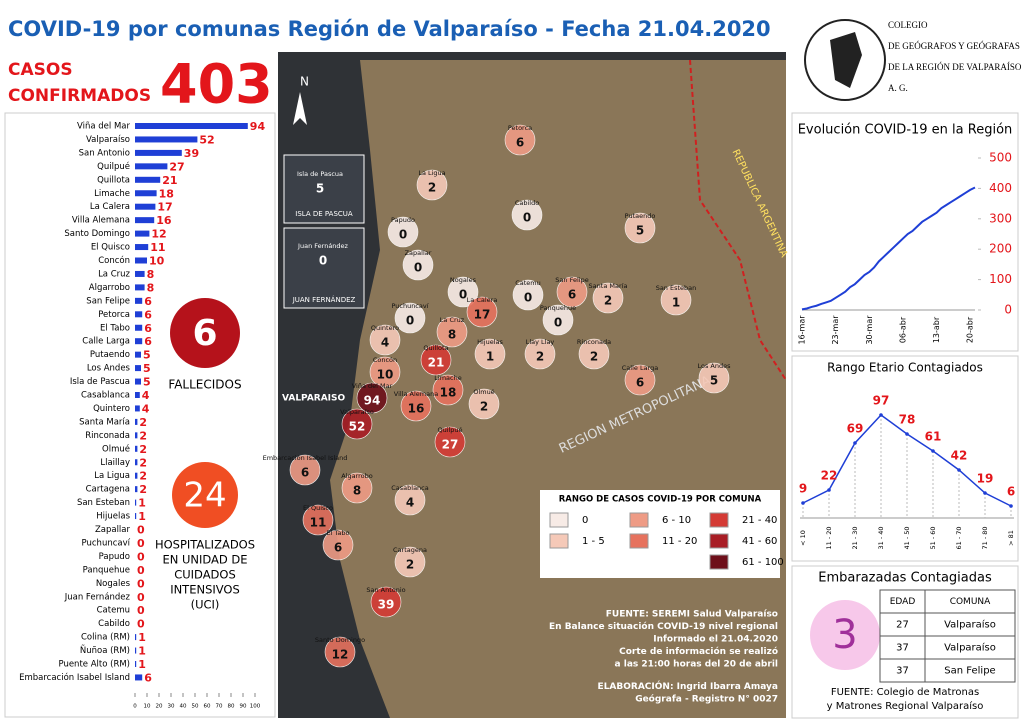 The image size is (1024, 724). What do you see at coordinates (191, 153) in the screenshot?
I see `value-label: 39` at bounding box center [191, 153].